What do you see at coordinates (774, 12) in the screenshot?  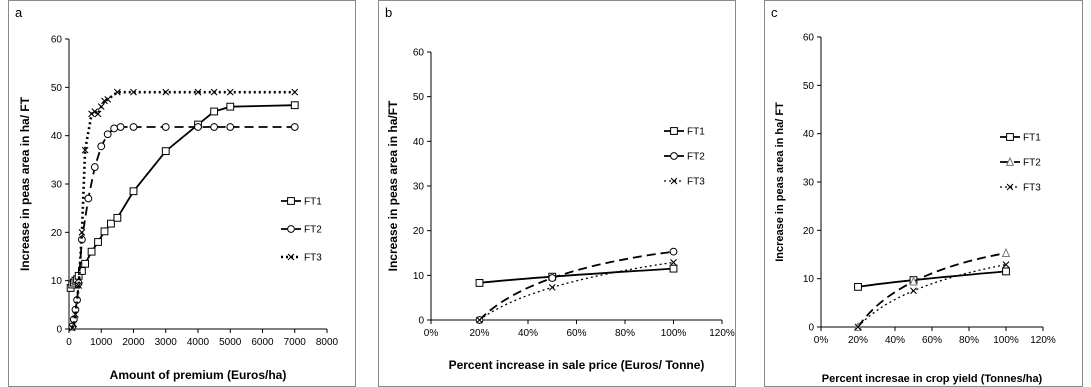 I see `panel-label-c: c` at bounding box center [774, 12].